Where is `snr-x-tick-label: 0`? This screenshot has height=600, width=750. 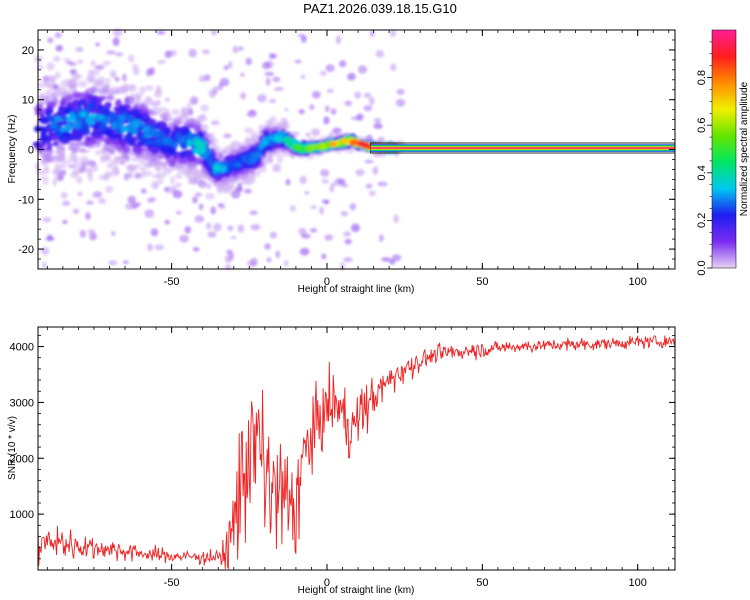
snr-x-tick-label: 0 is located at coordinates (327, 583).